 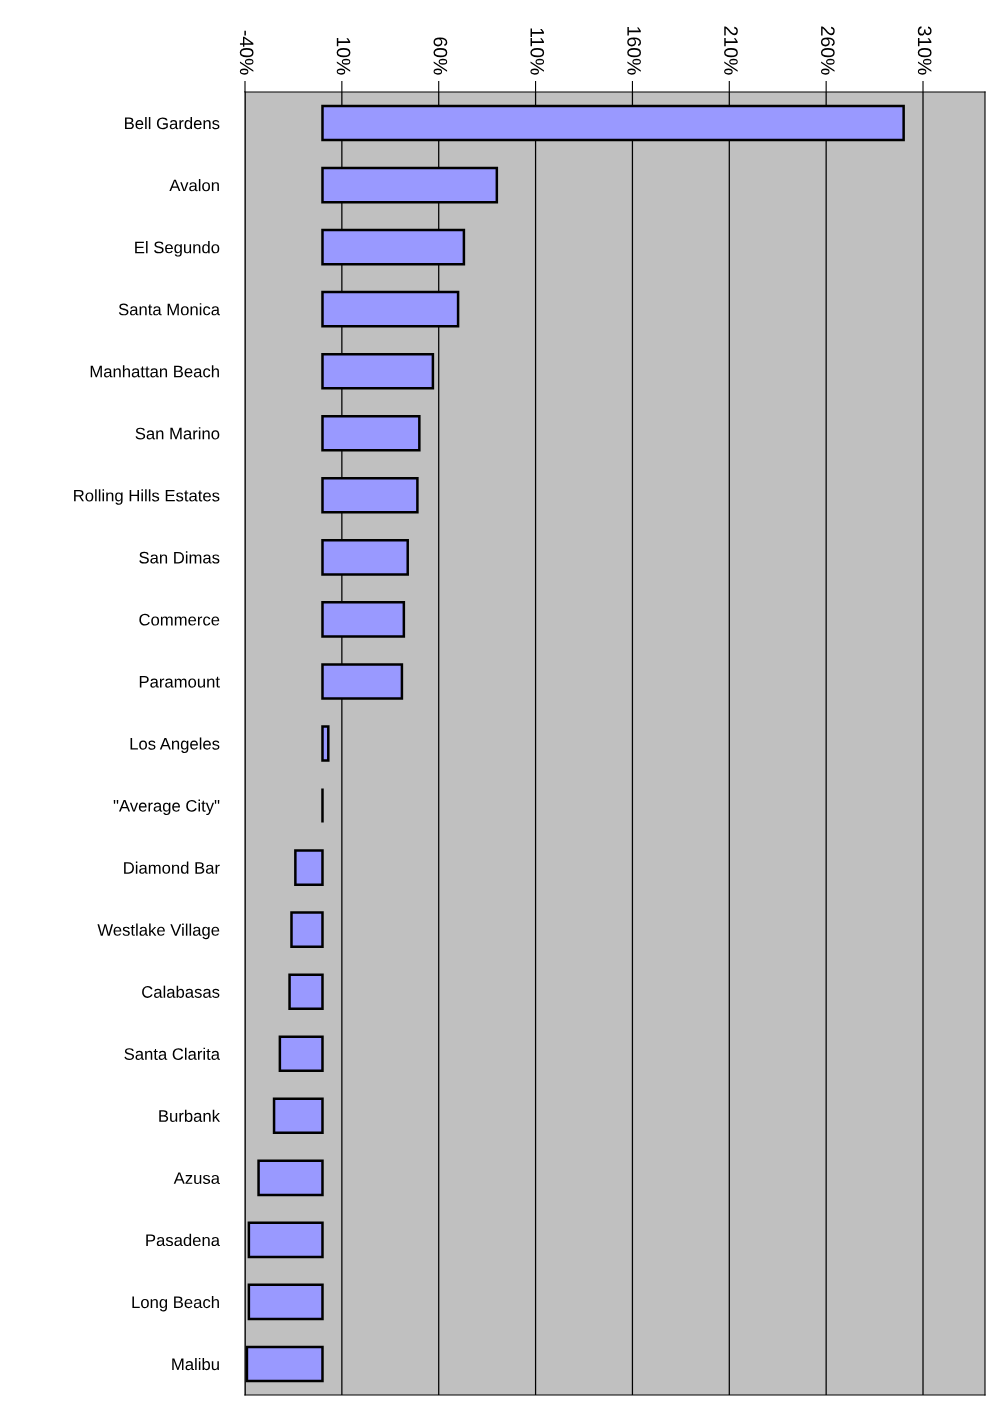 What do you see at coordinates (154, 371) in the screenshot?
I see `y-tick-label: Manhattan Beach` at bounding box center [154, 371].